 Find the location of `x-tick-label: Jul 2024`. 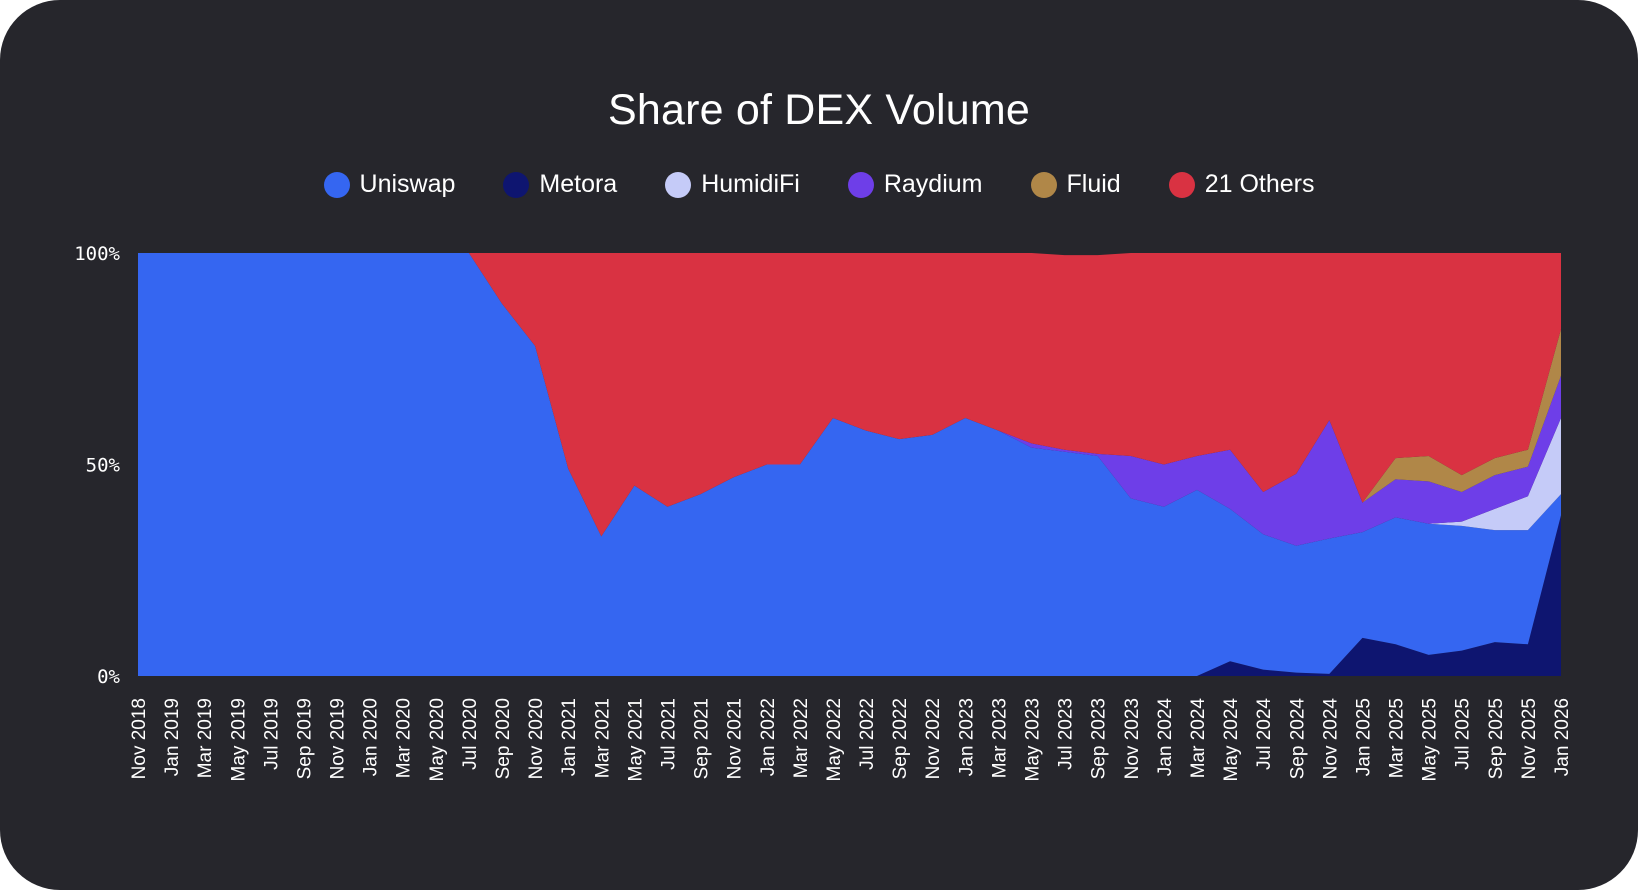

x-tick-label: Jul 2024 is located at coordinates (1264, 734).